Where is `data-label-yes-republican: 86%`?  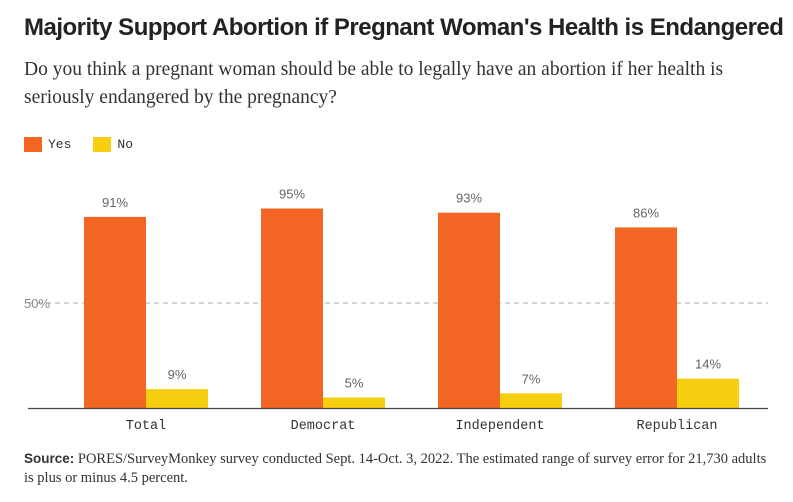 data-label-yes-republican: 86% is located at coordinates (646, 212).